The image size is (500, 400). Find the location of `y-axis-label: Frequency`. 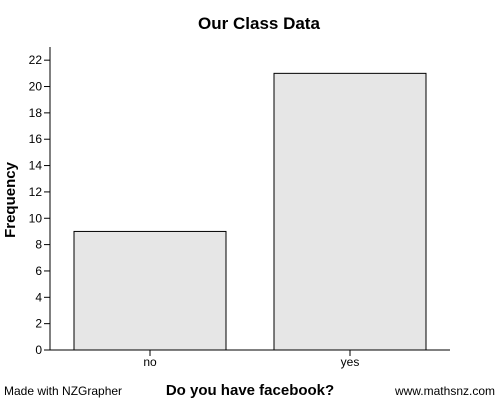

y-axis-label: Frequency is located at coordinates (10, 199).